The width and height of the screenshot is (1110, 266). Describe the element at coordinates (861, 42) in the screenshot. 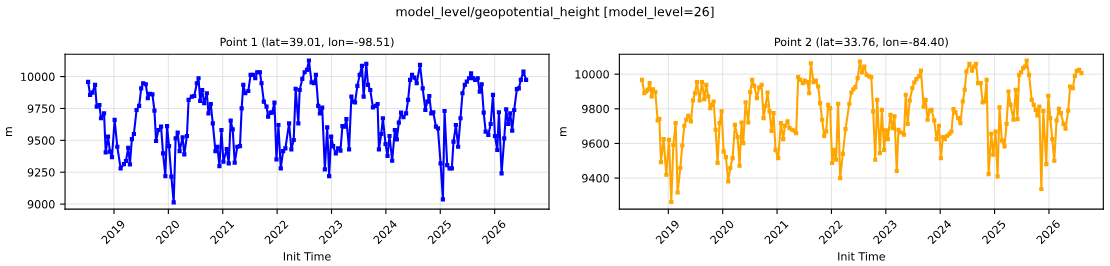

I see `chart-title: Point 2 (lat=33.76, lon=-84.40)` at that location.